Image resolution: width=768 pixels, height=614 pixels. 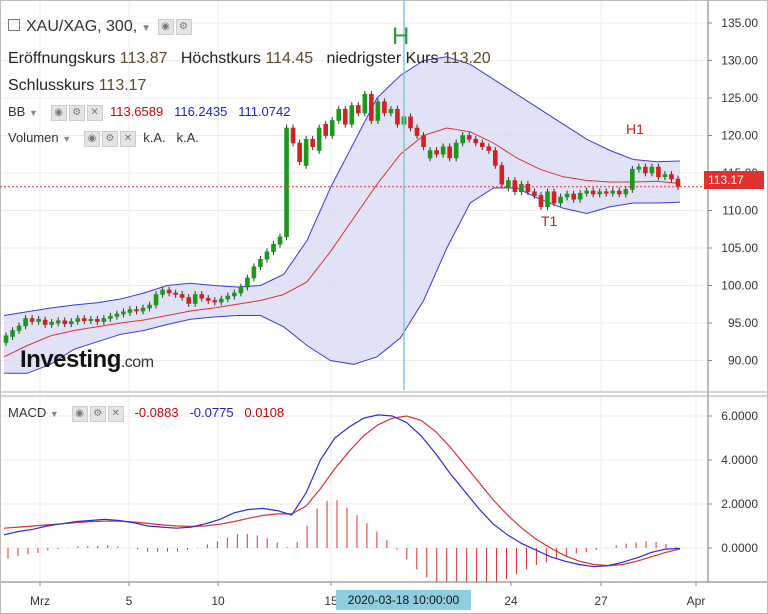 What do you see at coordinates (201, 111) in the screenshot?
I see `bb-mid-value: 116.2435` at bounding box center [201, 111].